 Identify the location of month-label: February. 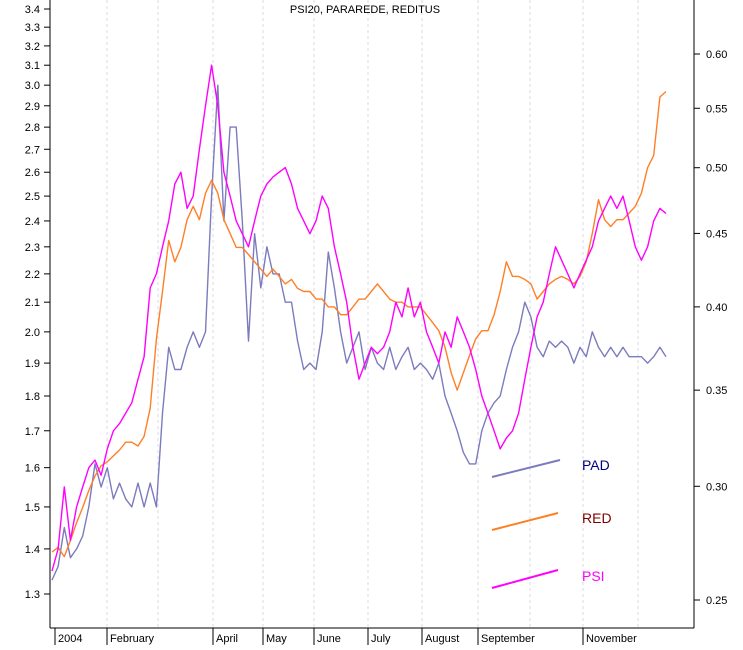
(132, 639).